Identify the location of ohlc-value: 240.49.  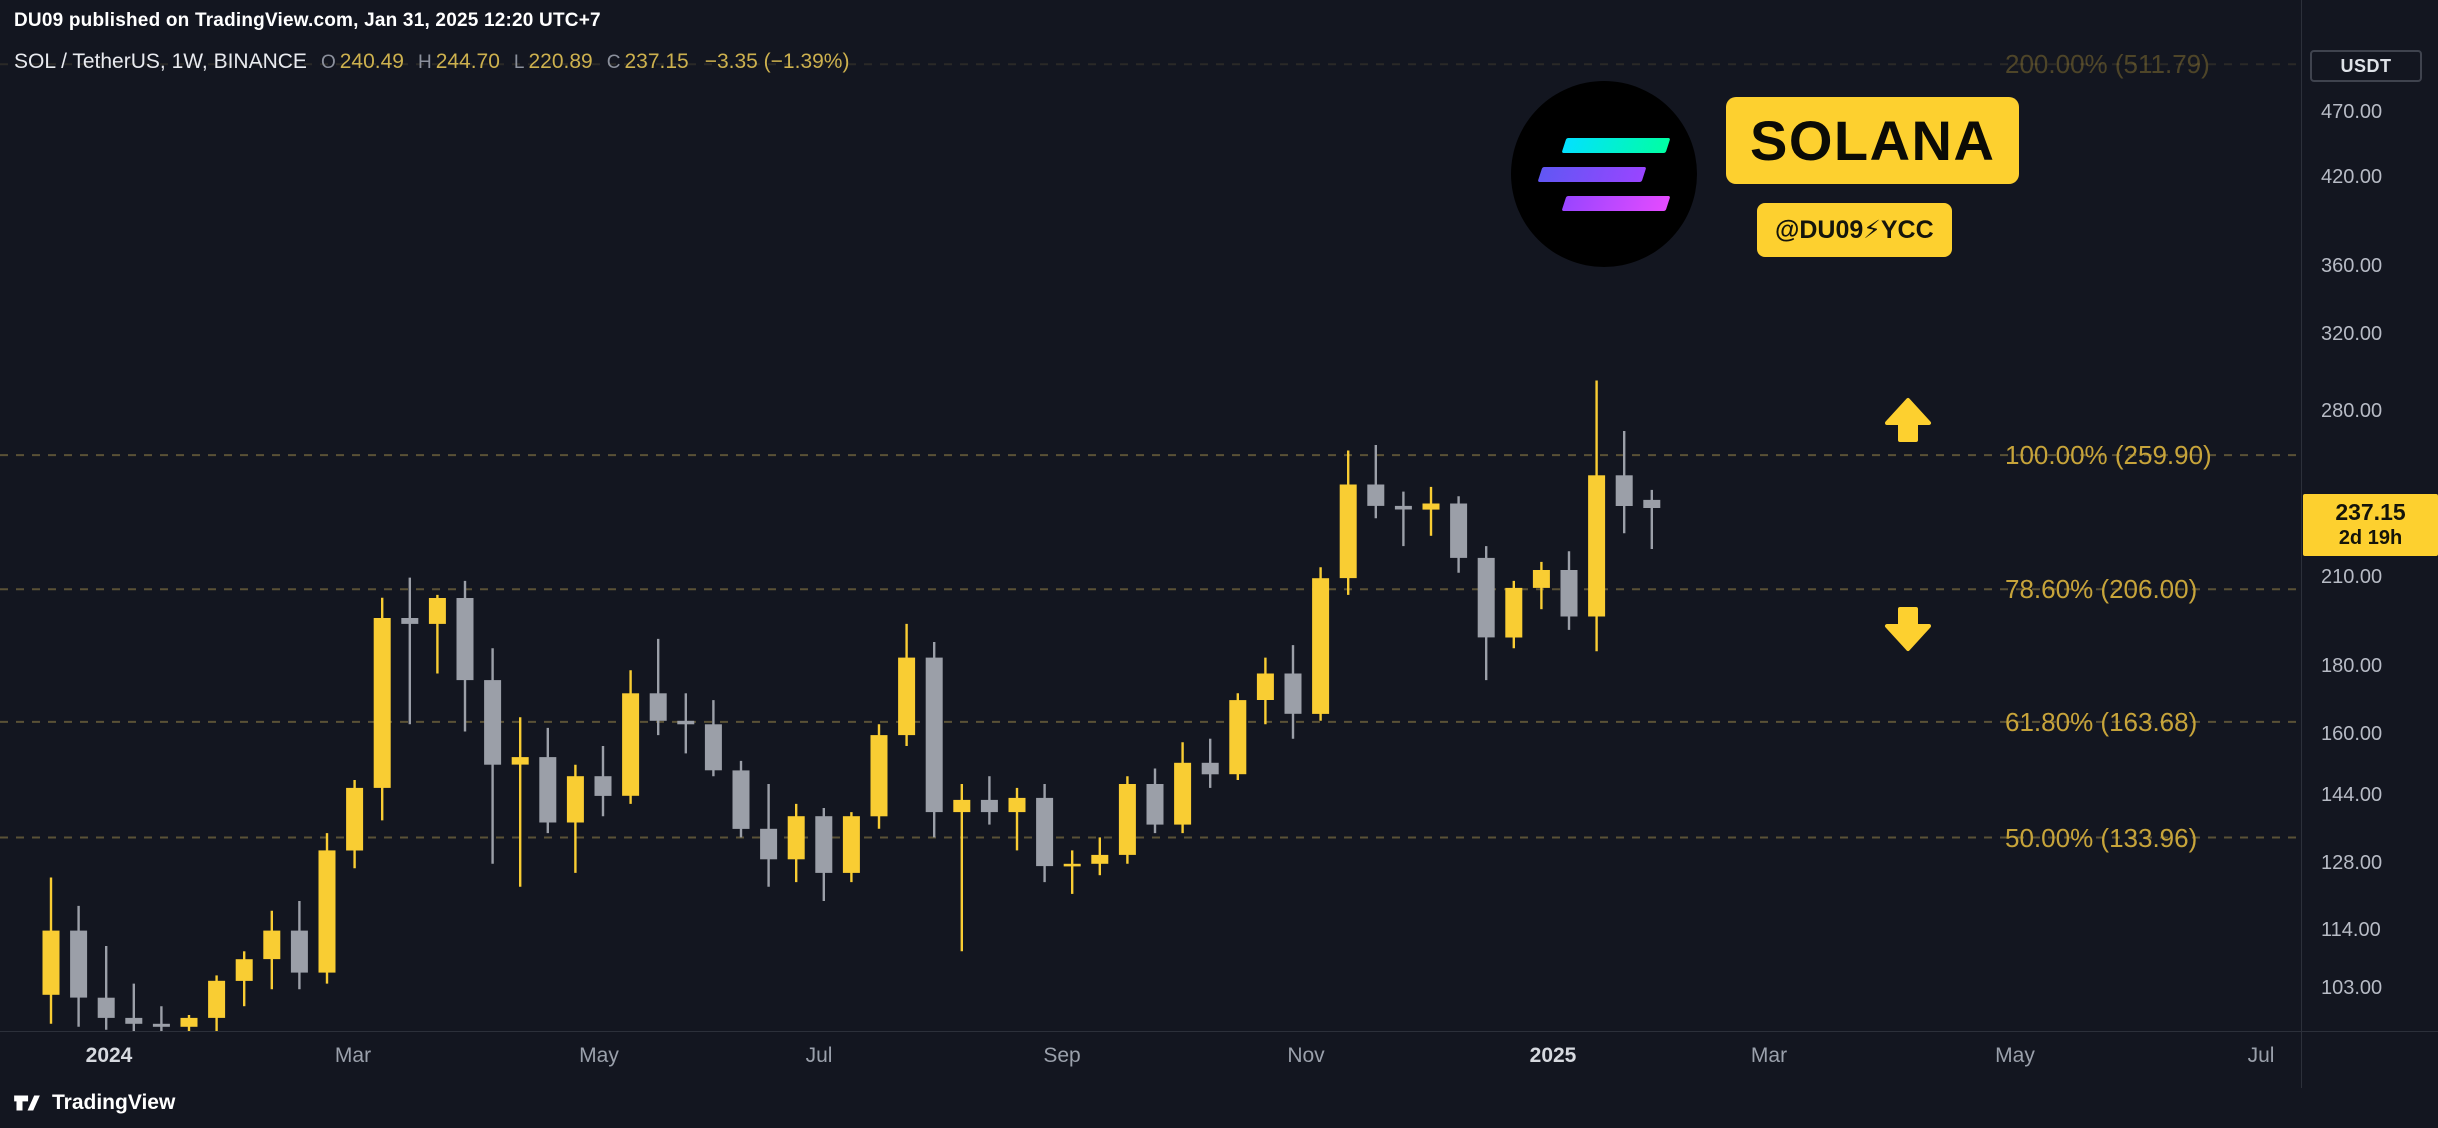
(371, 61).